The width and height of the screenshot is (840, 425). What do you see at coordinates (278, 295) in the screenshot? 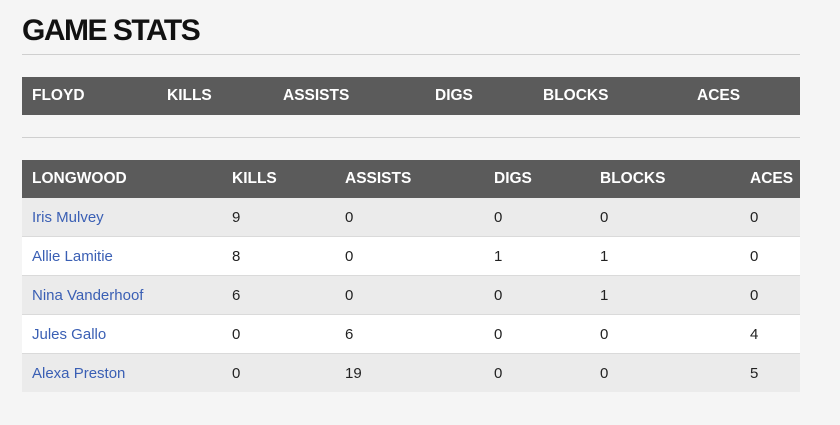
I see `kills-cell: 6` at bounding box center [278, 295].